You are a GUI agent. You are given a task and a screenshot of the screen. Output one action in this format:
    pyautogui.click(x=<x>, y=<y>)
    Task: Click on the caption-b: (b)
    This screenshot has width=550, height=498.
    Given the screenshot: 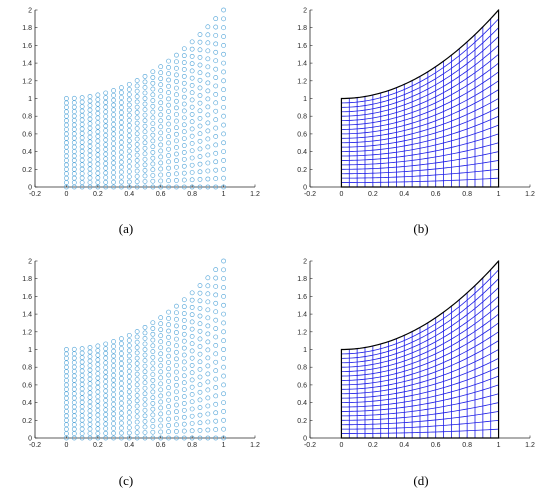 What is the action you would take?
    pyautogui.click(x=421, y=228)
    